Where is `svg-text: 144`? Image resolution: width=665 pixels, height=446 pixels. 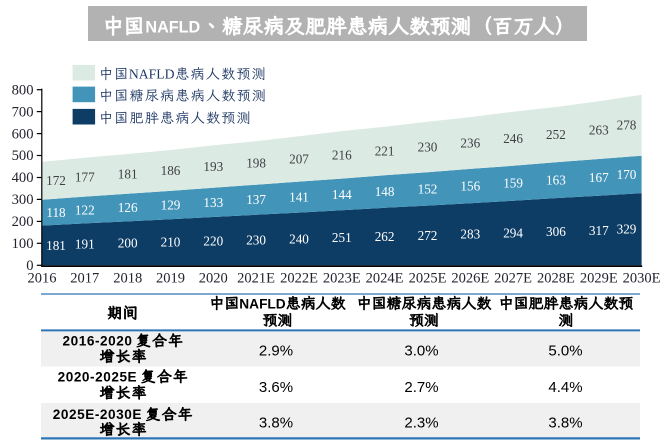 svg-text: 144 is located at coordinates (342, 194).